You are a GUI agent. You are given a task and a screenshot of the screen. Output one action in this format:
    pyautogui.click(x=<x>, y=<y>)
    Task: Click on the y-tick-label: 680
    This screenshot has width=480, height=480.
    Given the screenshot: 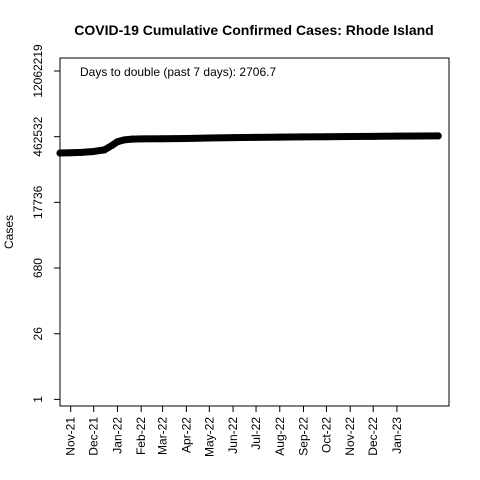 What is the action you would take?
    pyautogui.click(x=38, y=268)
    